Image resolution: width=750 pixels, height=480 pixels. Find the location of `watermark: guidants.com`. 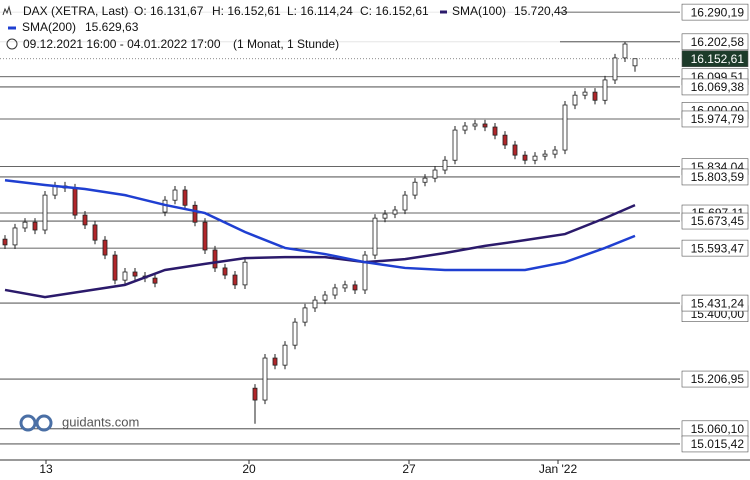

watermark: guidants.com is located at coordinates (79, 423).